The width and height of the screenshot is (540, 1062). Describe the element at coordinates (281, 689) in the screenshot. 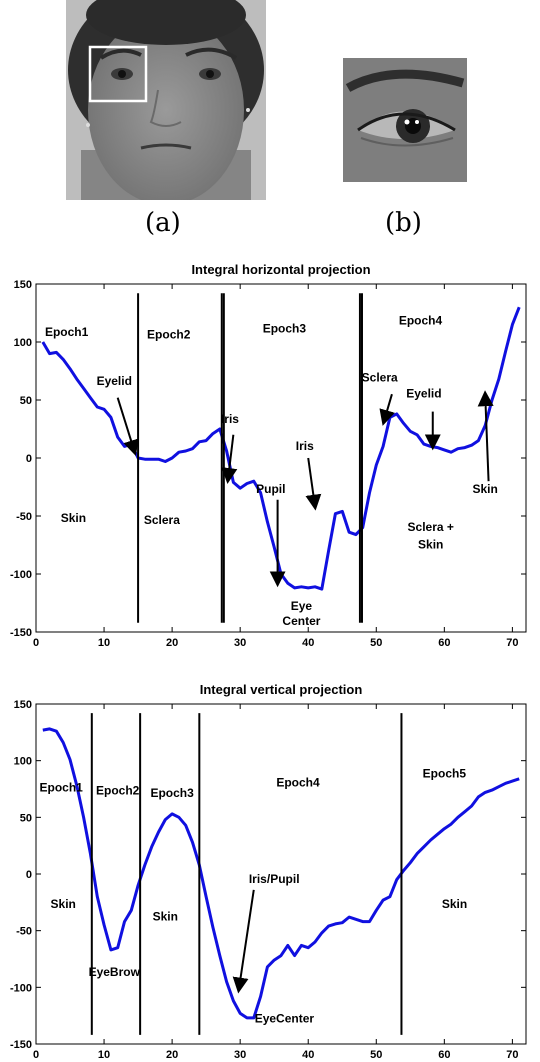

I see `chart-title: Integral vertical projection` at that location.